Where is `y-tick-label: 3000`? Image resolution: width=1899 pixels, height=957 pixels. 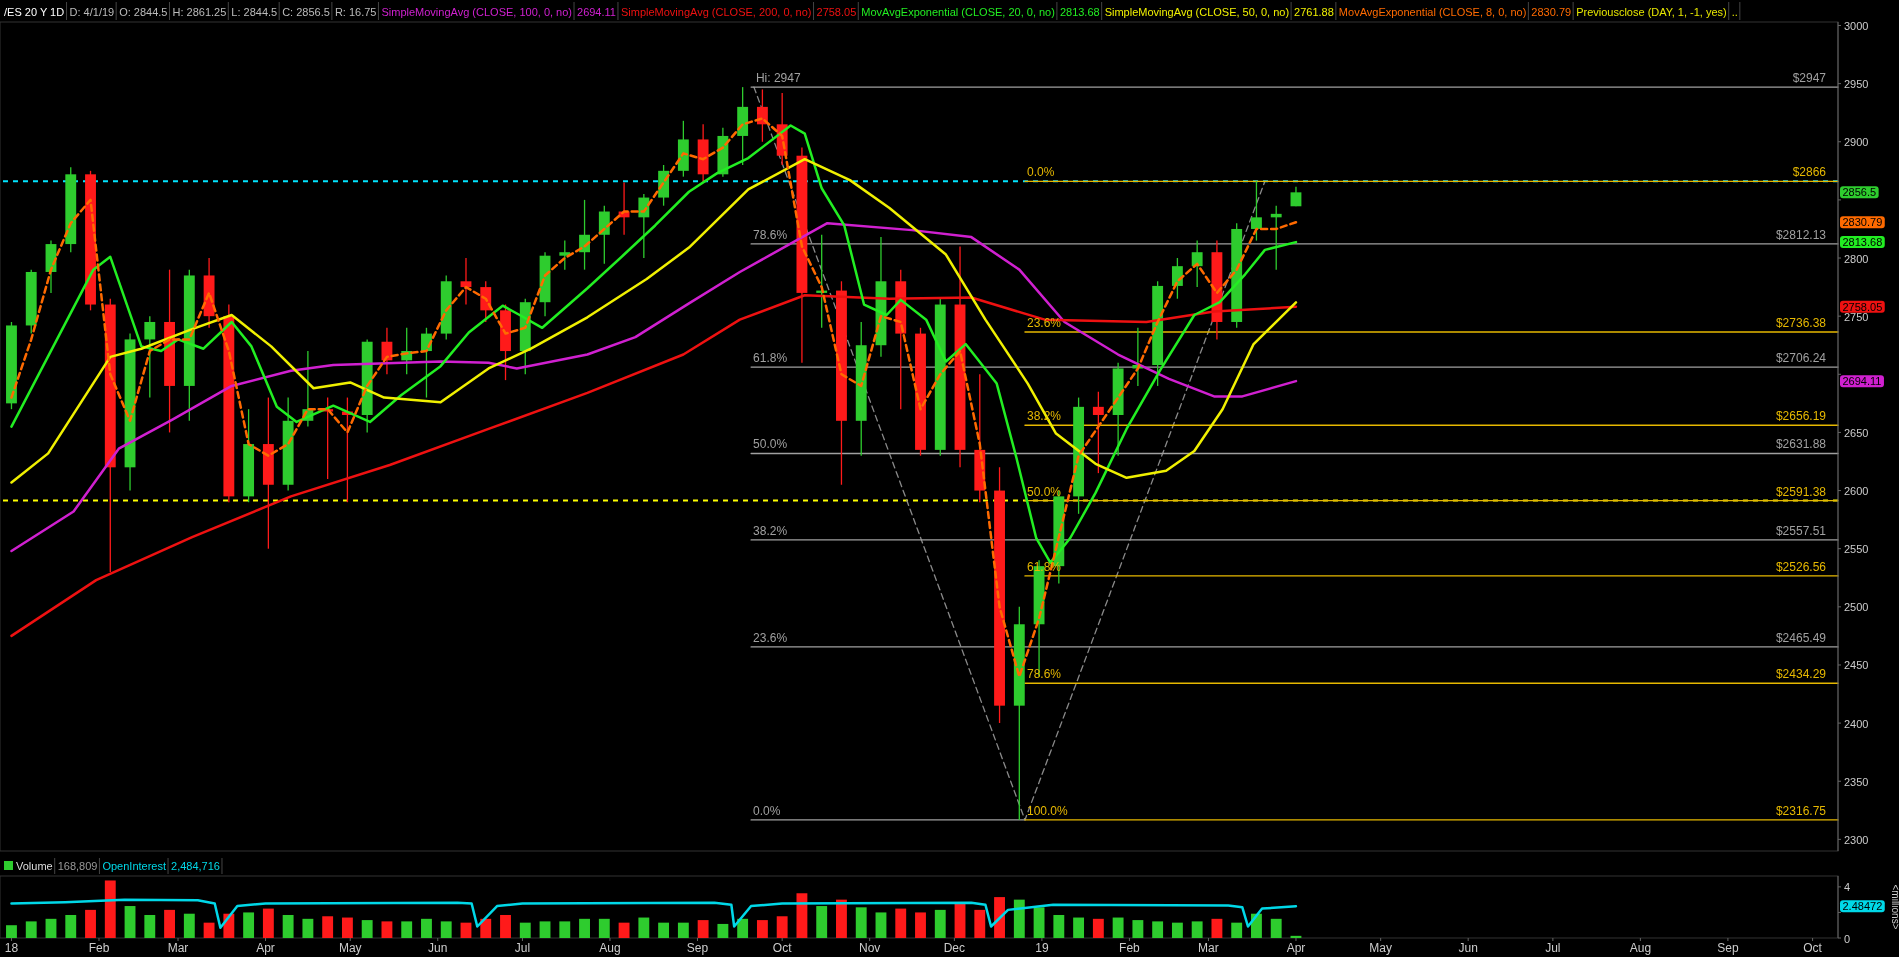
y-tick-label: 3000 is located at coordinates (1856, 25).